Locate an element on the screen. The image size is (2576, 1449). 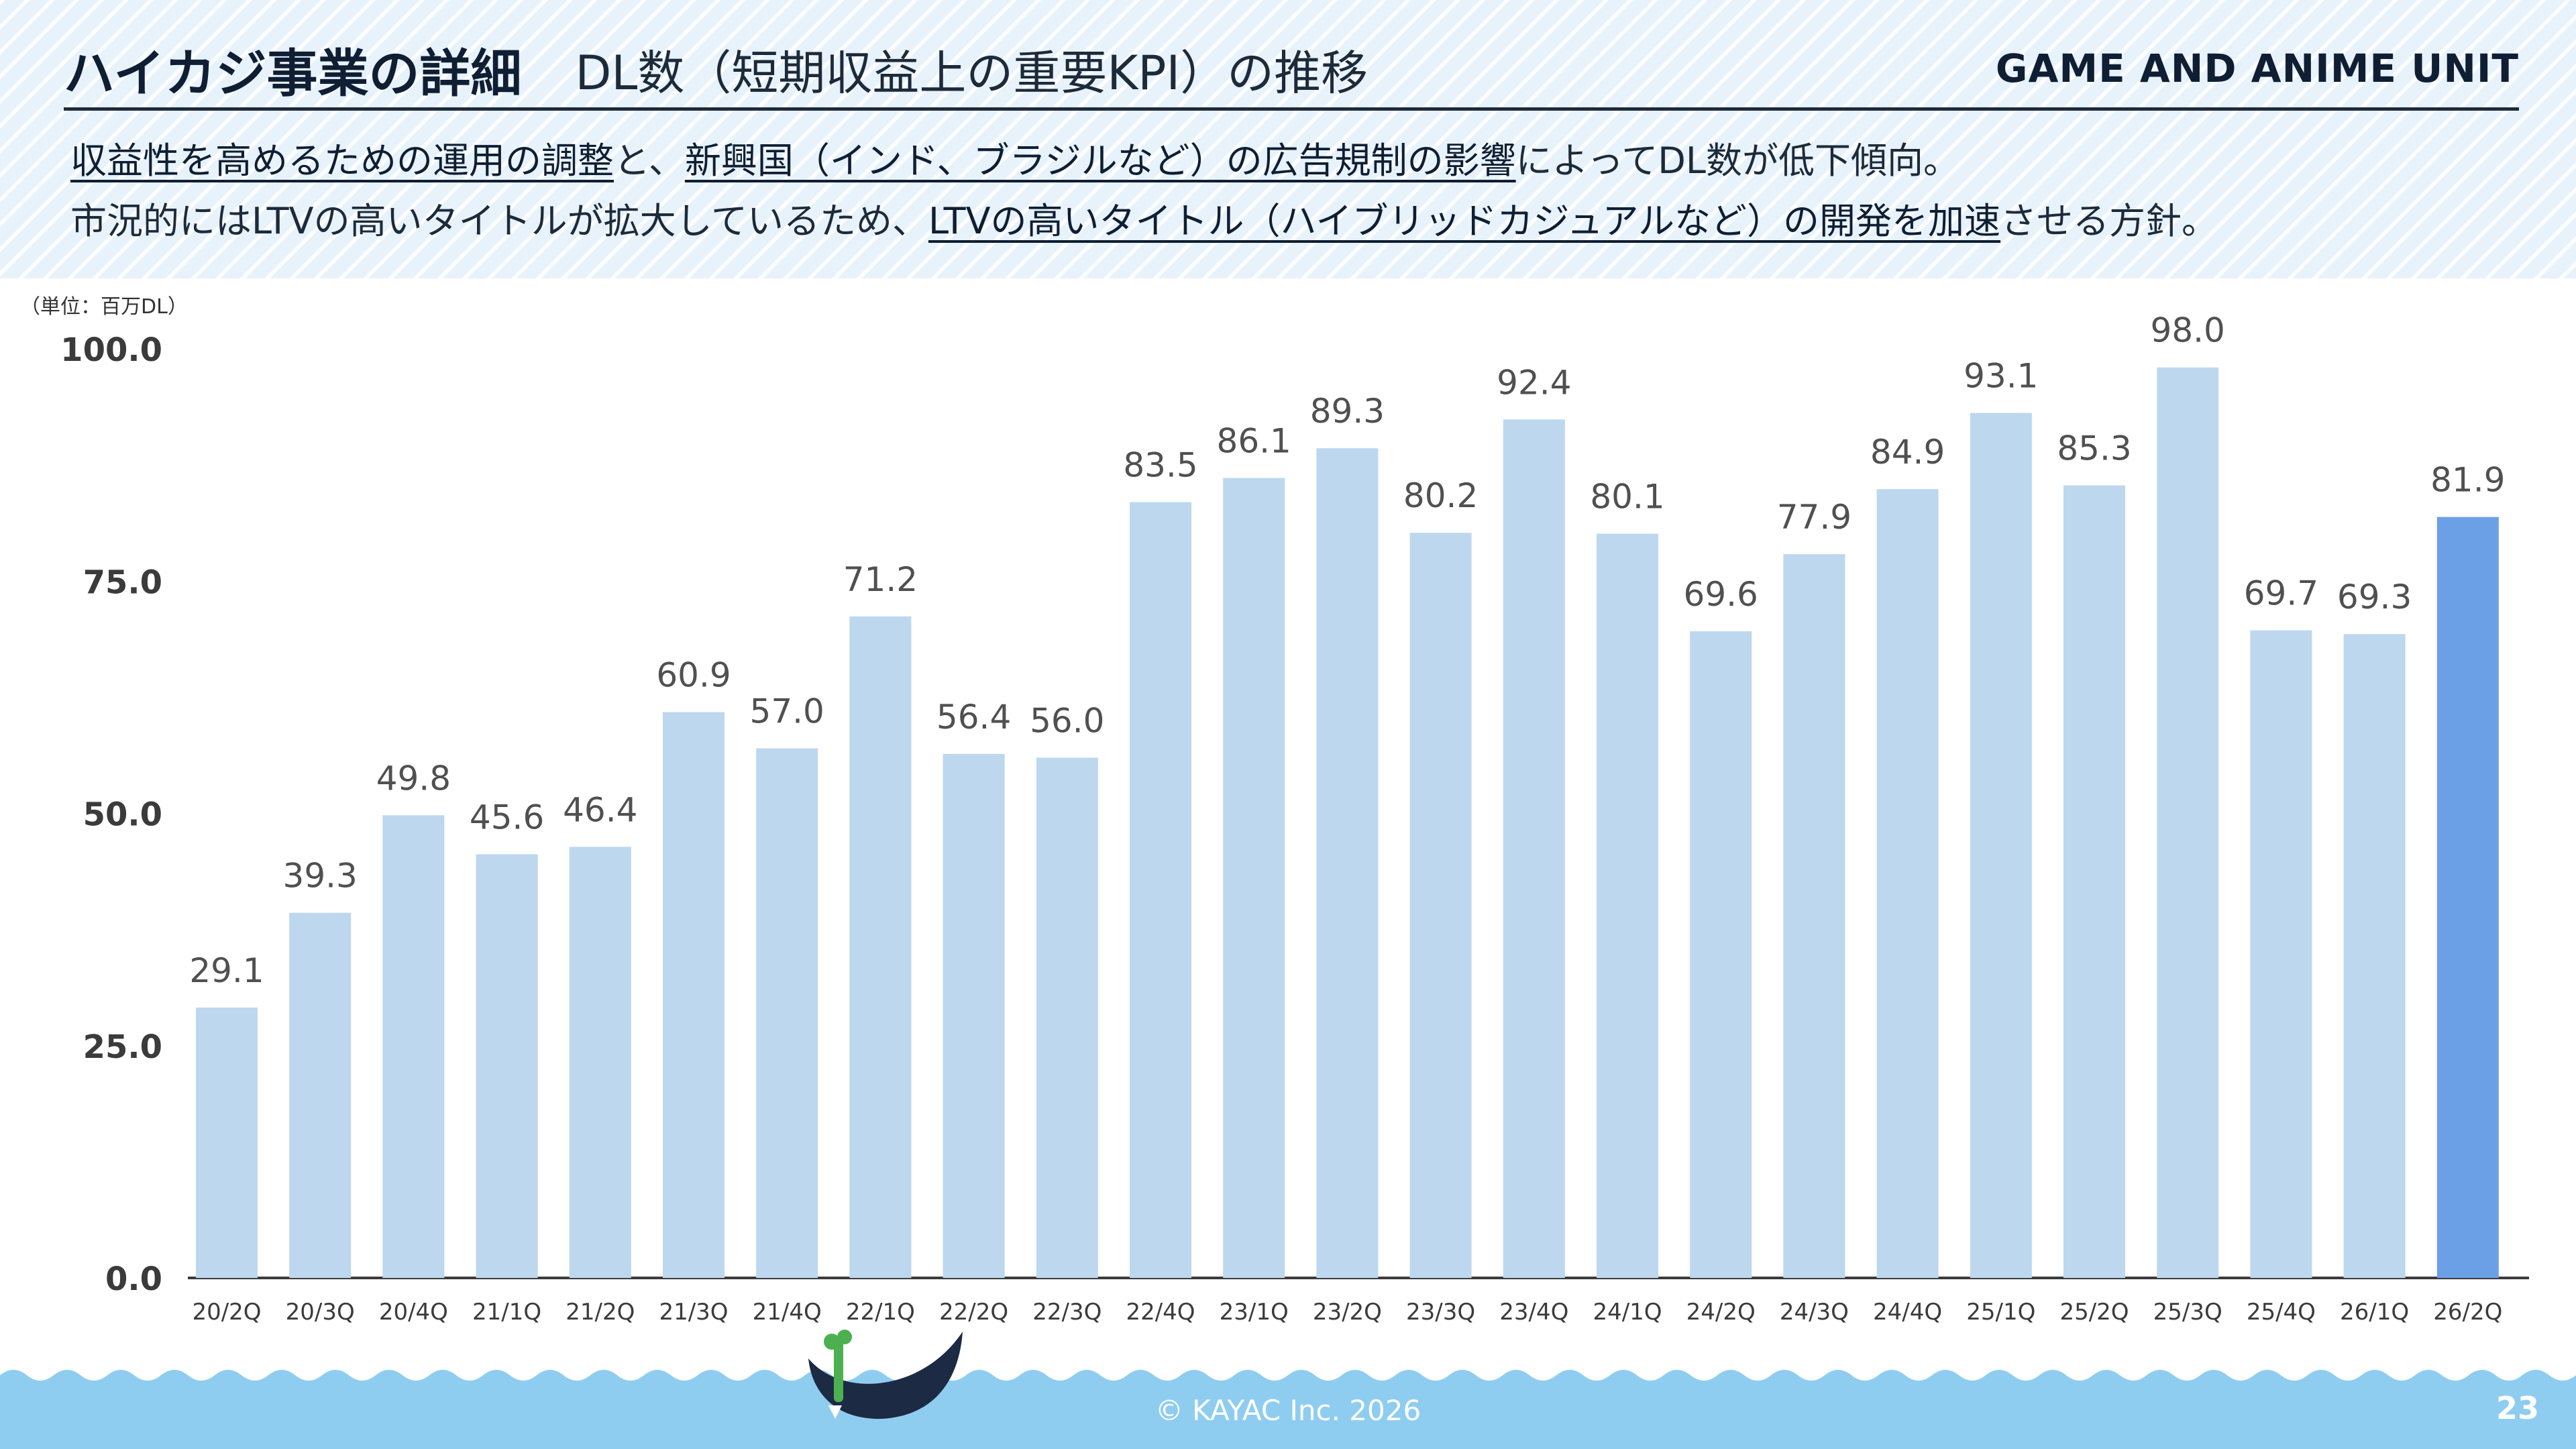
data-label: 56.0 is located at coordinates (1067, 720).